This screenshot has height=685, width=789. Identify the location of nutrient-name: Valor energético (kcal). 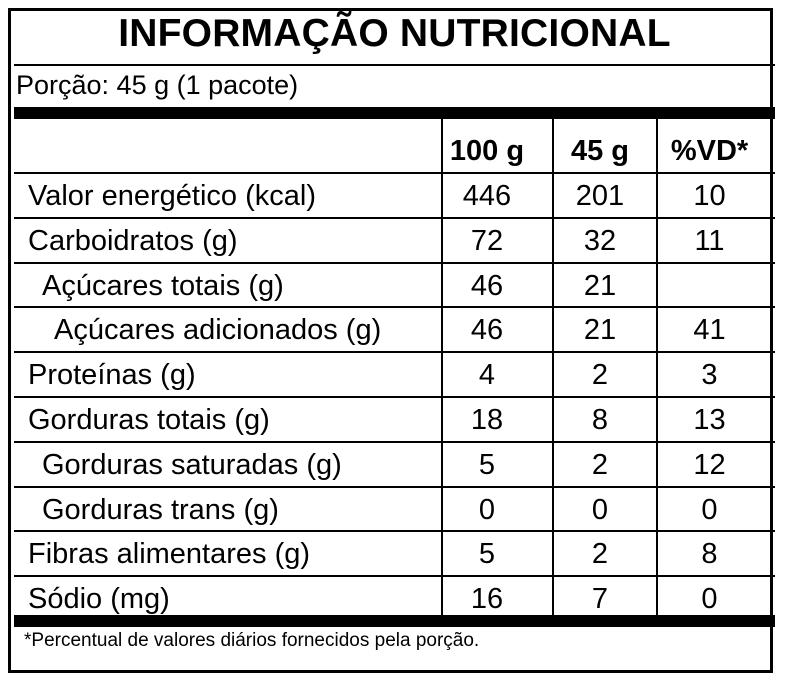
(172, 196).